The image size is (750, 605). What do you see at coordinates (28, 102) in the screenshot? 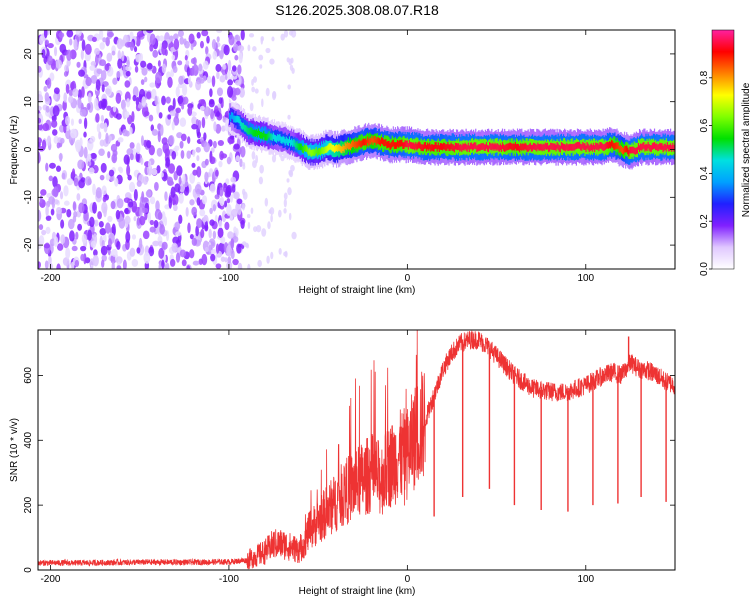
I see `y-tick-label: 10` at bounding box center [28, 102].